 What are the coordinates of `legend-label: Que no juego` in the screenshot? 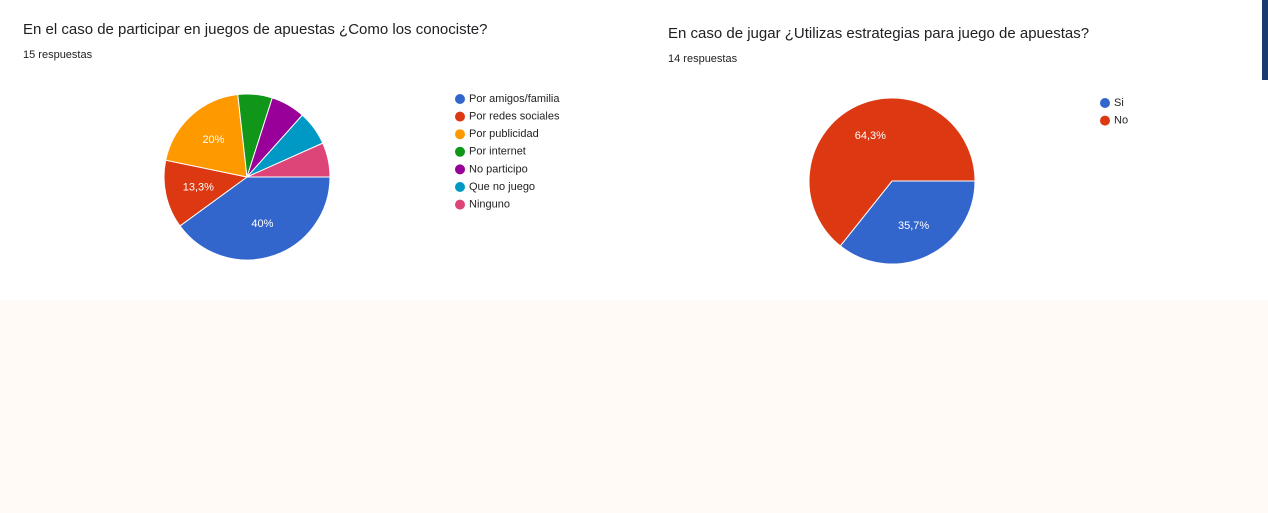 It's located at (502, 187).